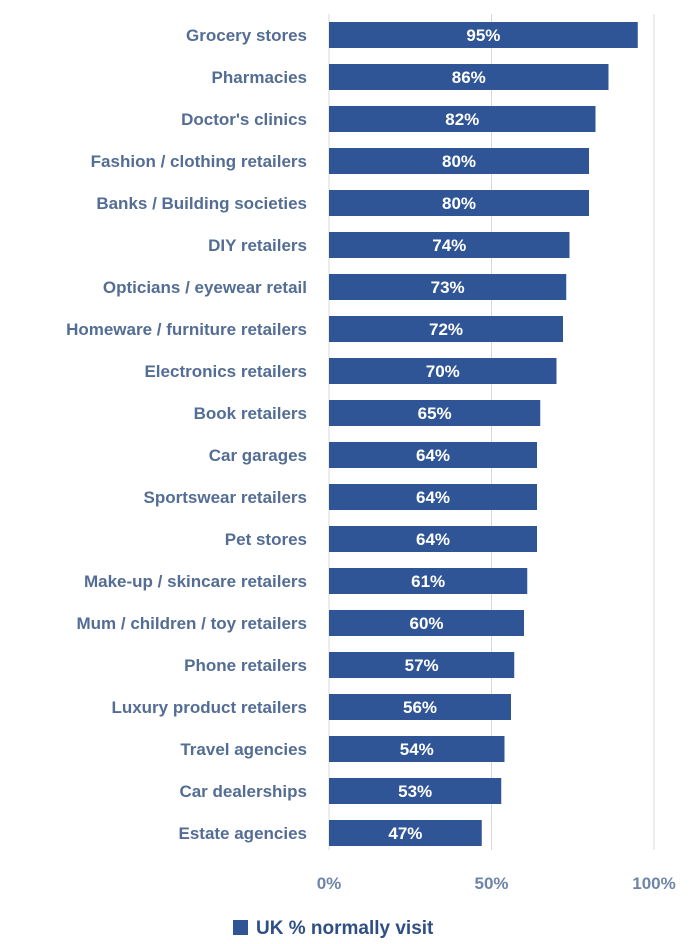 The height and width of the screenshot is (944, 694). What do you see at coordinates (345, 928) in the screenshot?
I see `legend-label: UK % normally visit` at bounding box center [345, 928].